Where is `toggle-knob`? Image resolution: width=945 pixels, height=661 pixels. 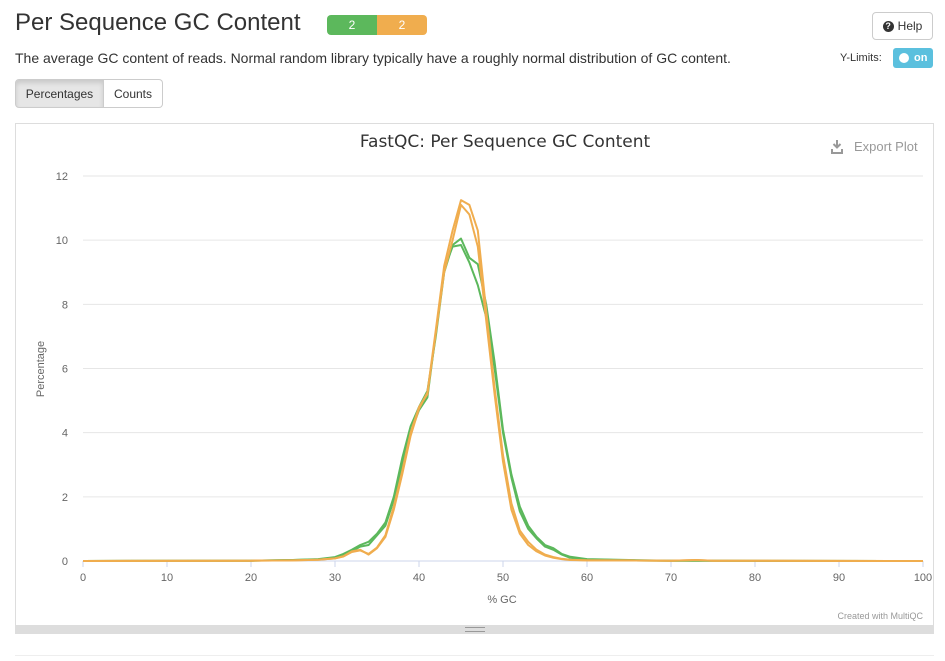
toggle-knob is located at coordinates (904, 58).